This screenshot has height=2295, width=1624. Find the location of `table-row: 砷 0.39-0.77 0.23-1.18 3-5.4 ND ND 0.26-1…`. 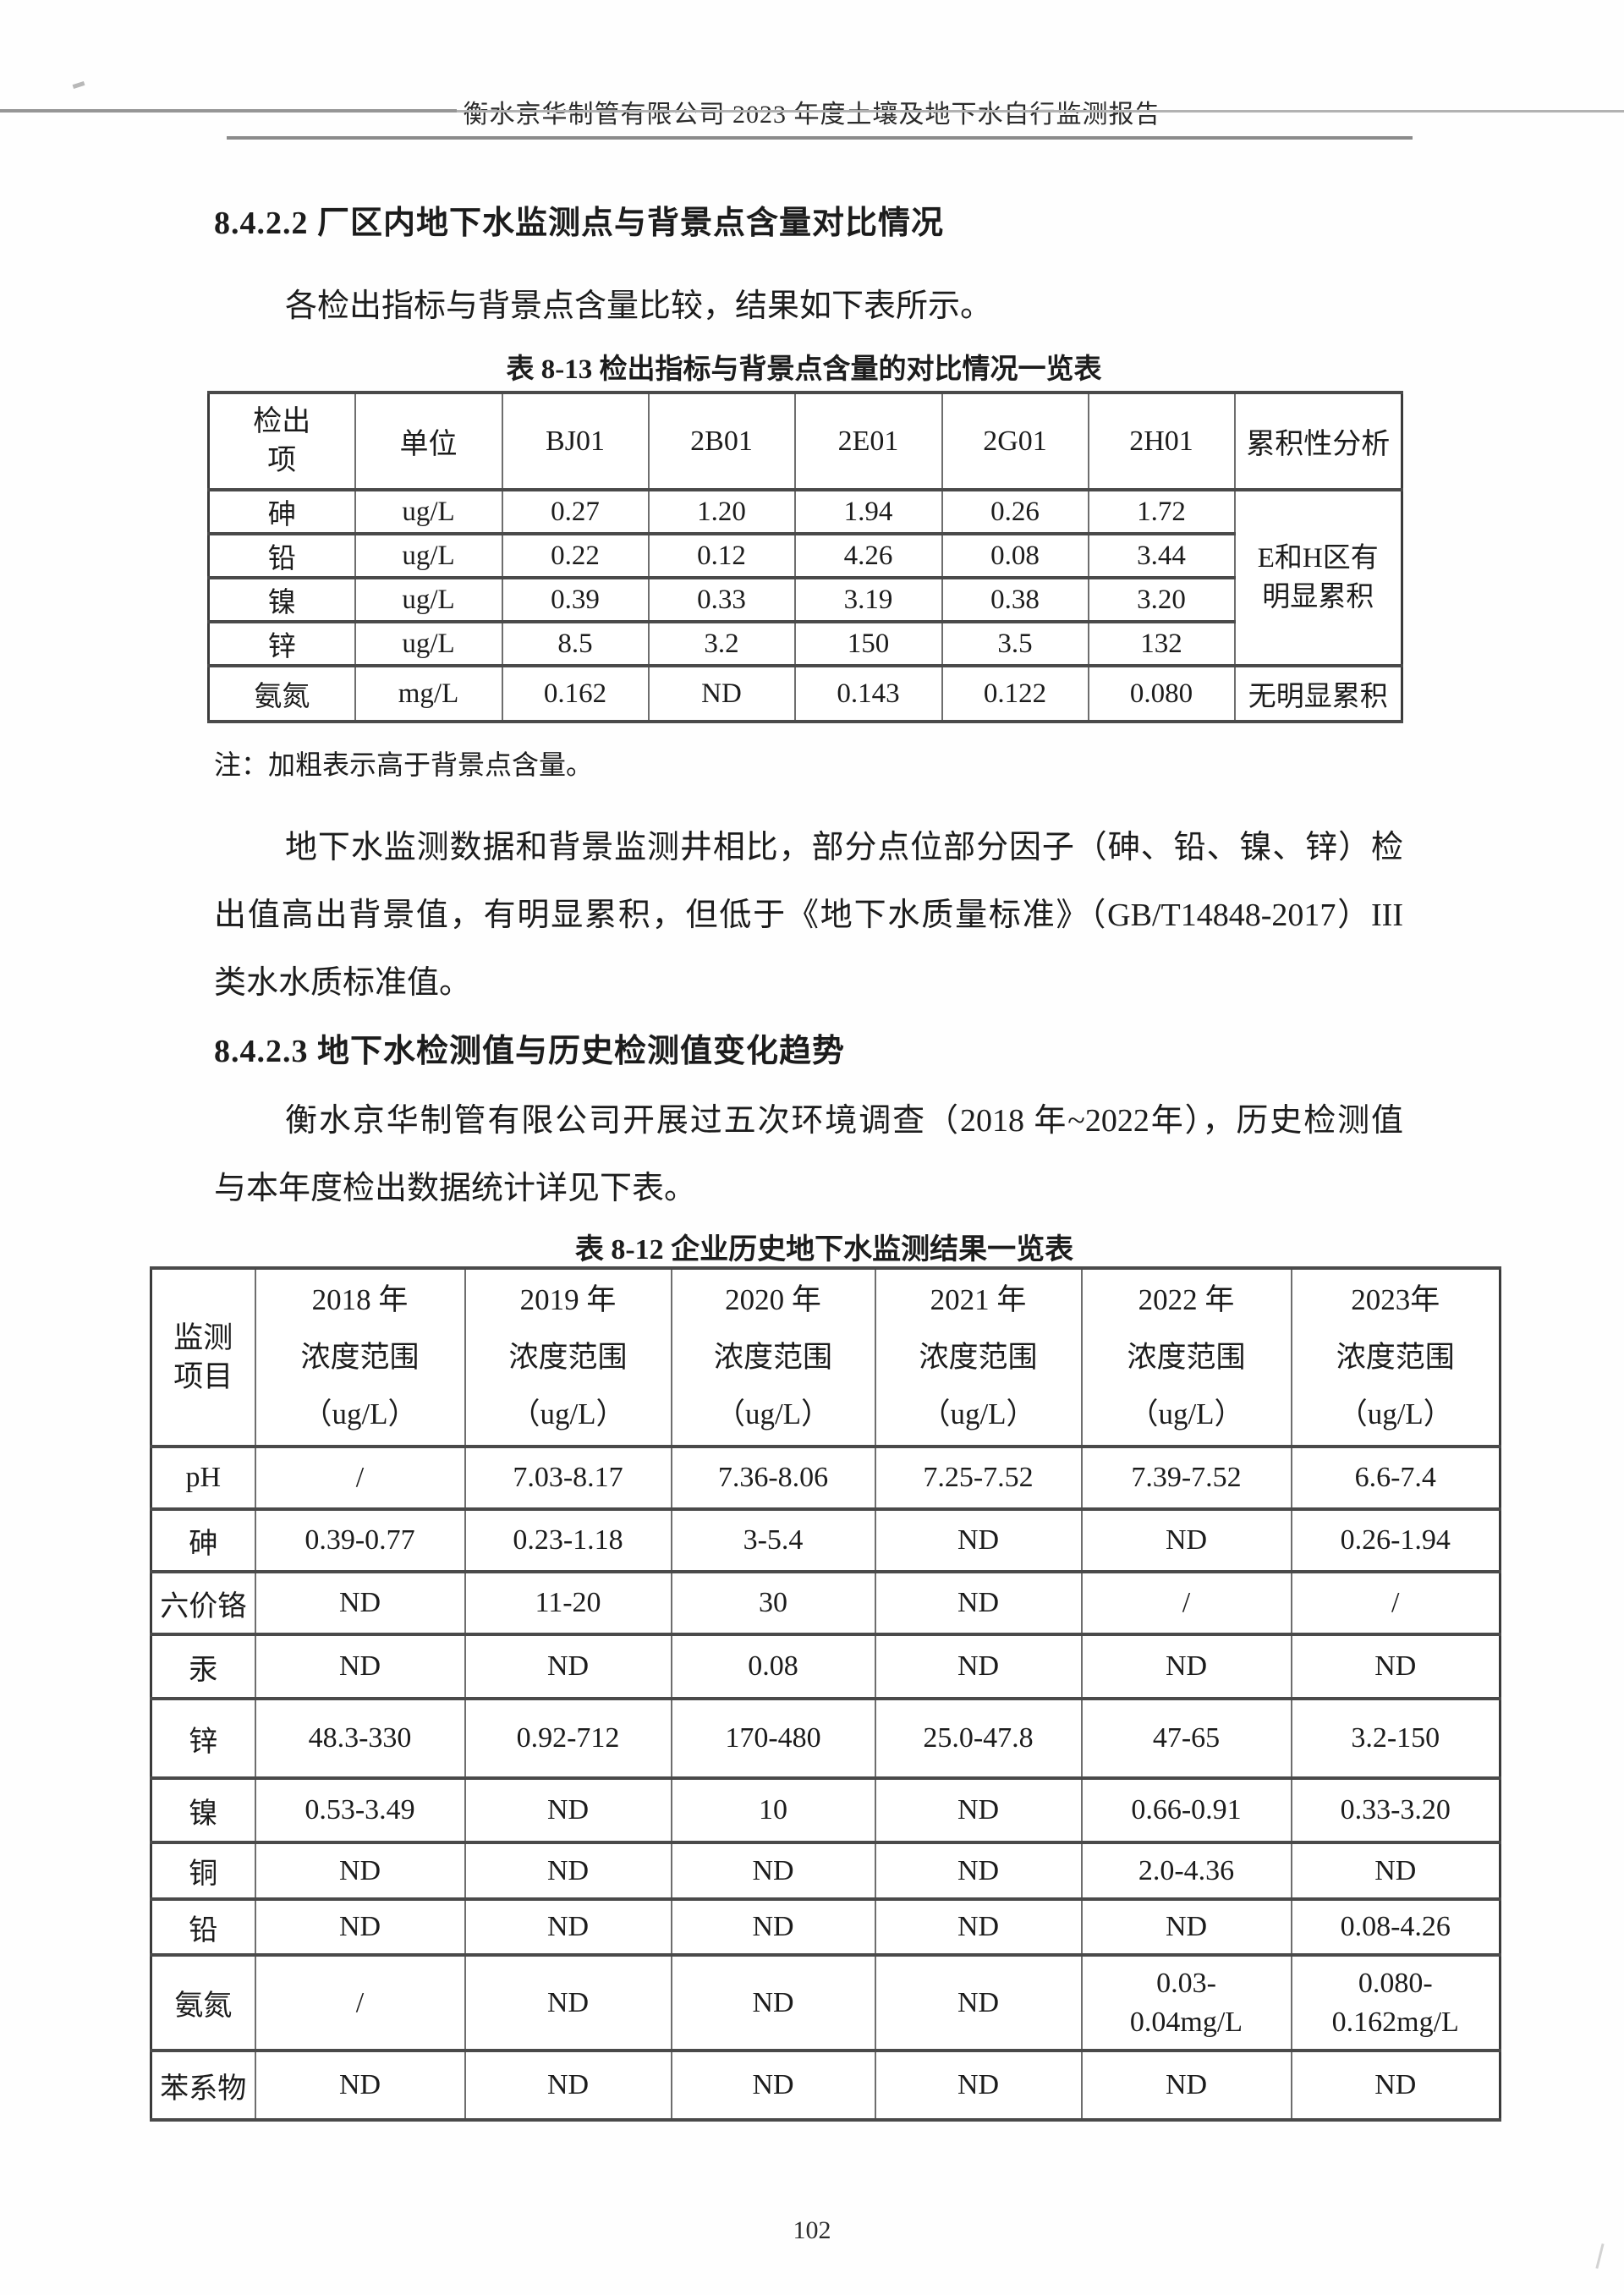

table-row: 砷 0.39-0.77 0.23-1.18 3-5.4 ND ND 0.26-1… is located at coordinates (825, 1540).